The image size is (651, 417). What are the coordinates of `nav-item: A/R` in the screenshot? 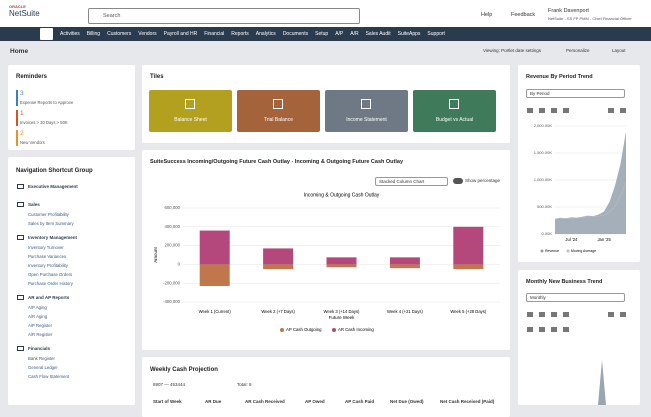 It's located at (354, 34).